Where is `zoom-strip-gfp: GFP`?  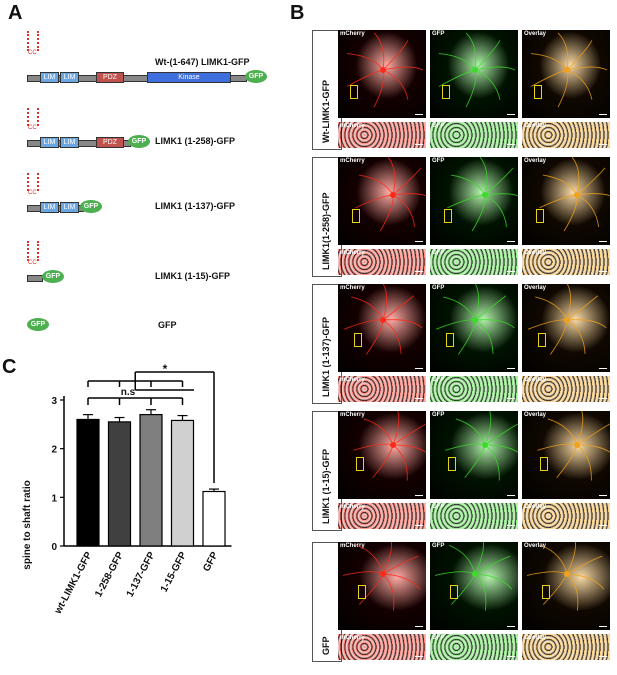
zoom-strip-gfp: GFP is located at coordinates (474, 262).